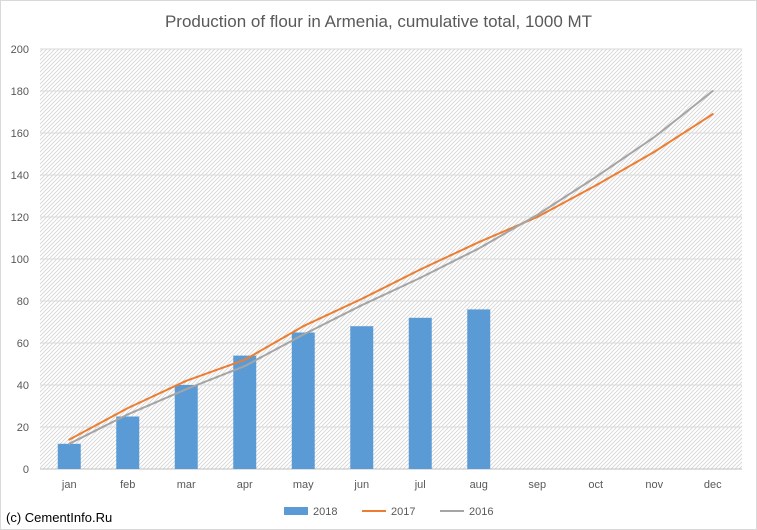 This screenshot has width=757, height=530. I want to click on bar-2018-mar, so click(186, 427).